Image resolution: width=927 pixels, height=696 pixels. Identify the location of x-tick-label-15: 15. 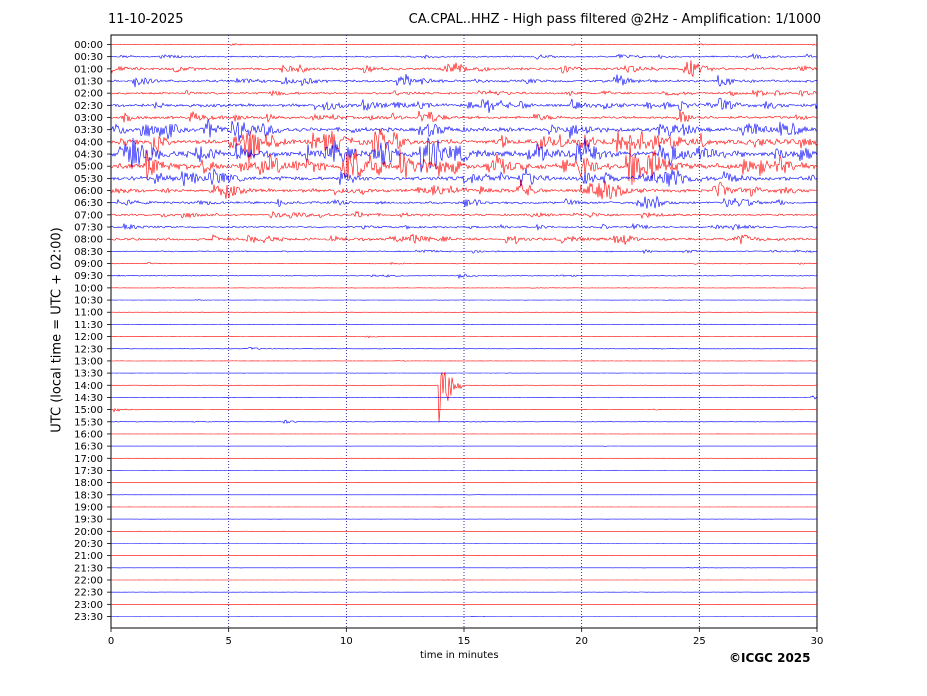
(464, 641).